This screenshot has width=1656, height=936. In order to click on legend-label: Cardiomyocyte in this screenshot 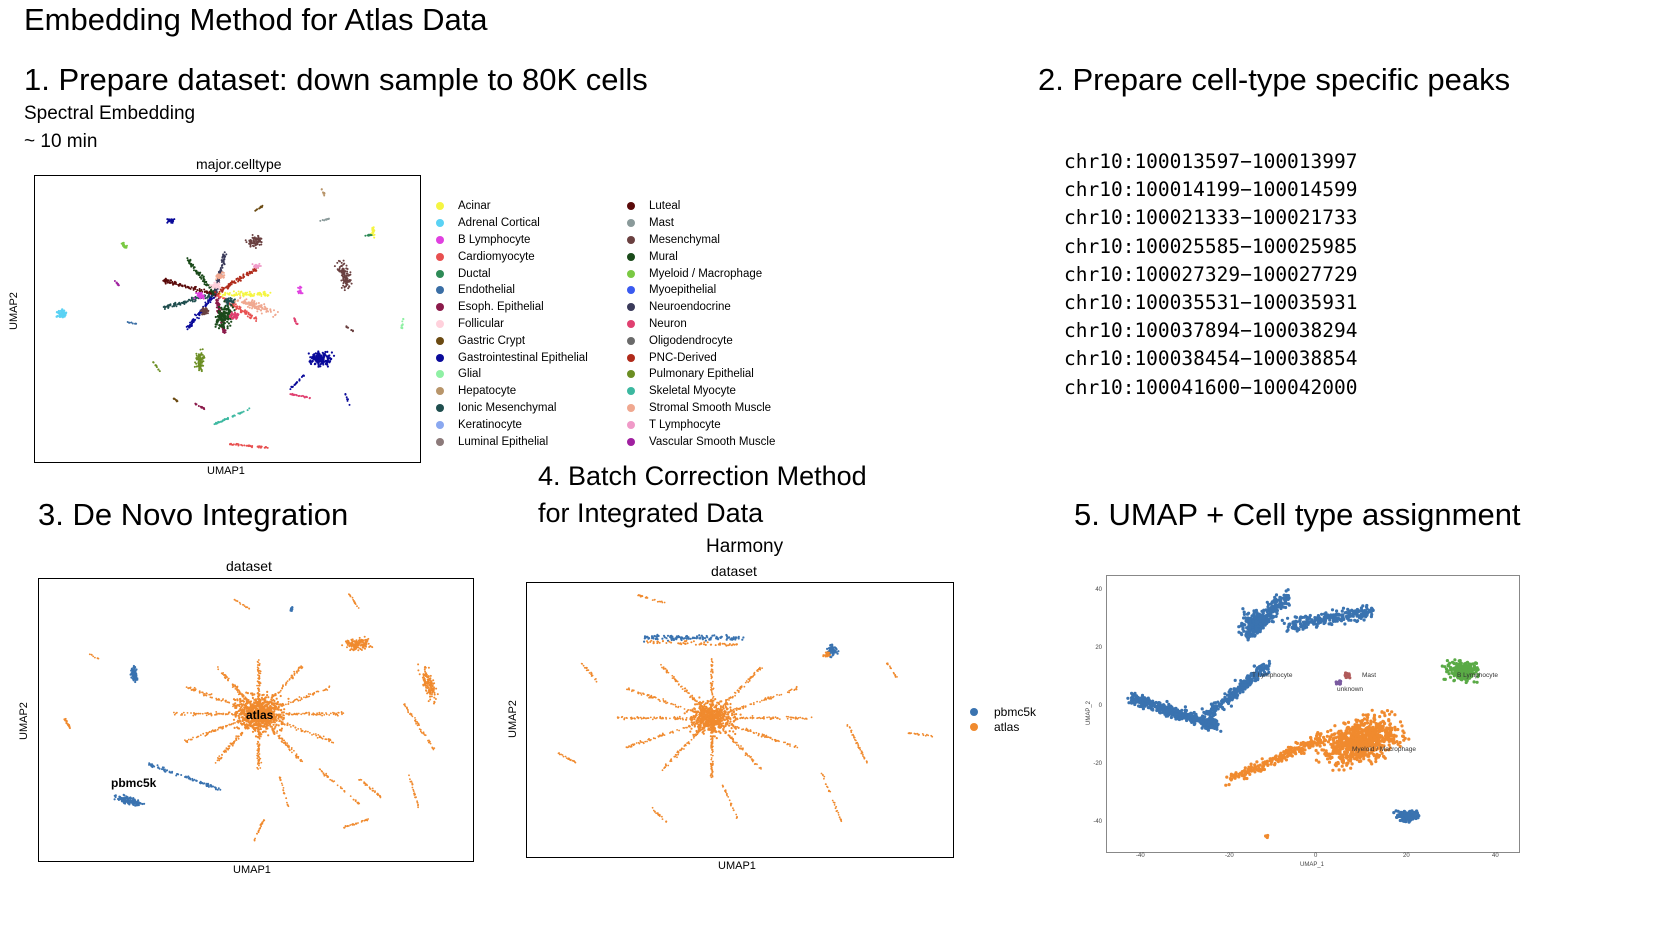, I will do `click(496, 256)`.